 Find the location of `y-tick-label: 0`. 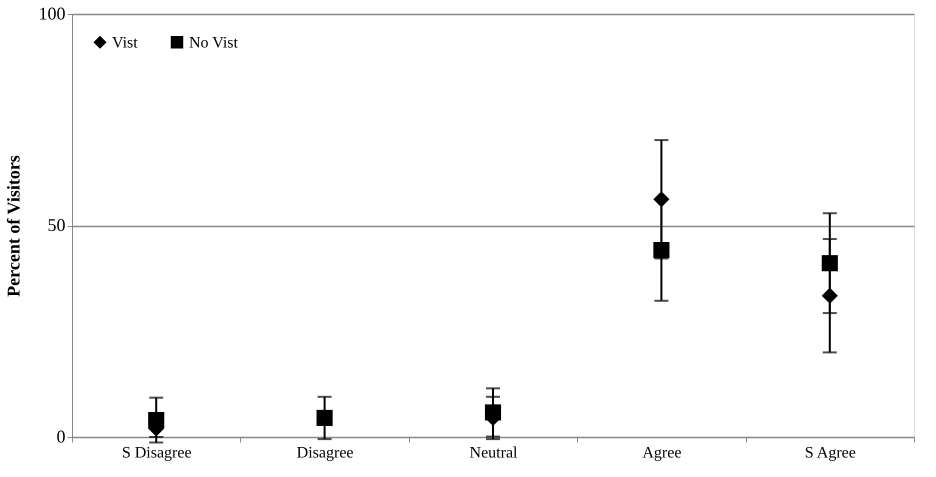

y-tick-label: 0 is located at coordinates (61, 436).